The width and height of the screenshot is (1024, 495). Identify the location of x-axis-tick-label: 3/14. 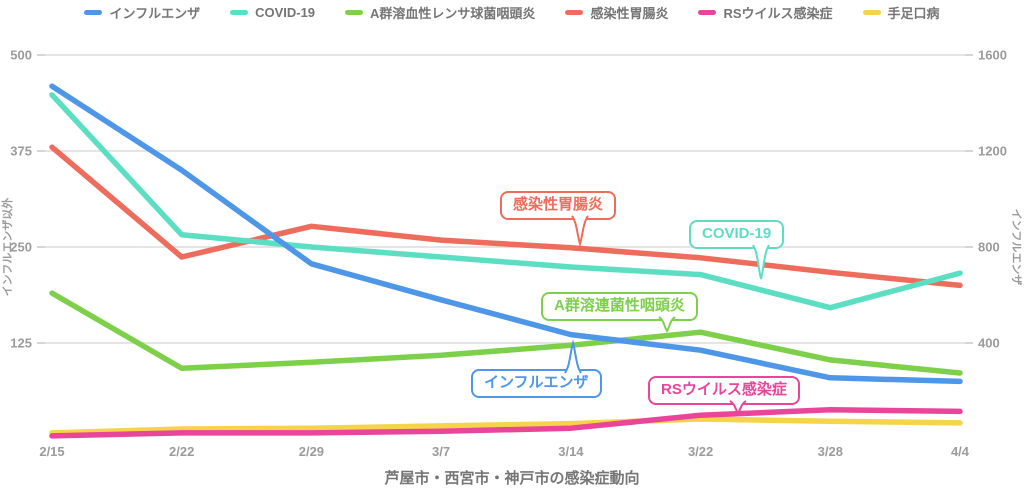
(571, 451).